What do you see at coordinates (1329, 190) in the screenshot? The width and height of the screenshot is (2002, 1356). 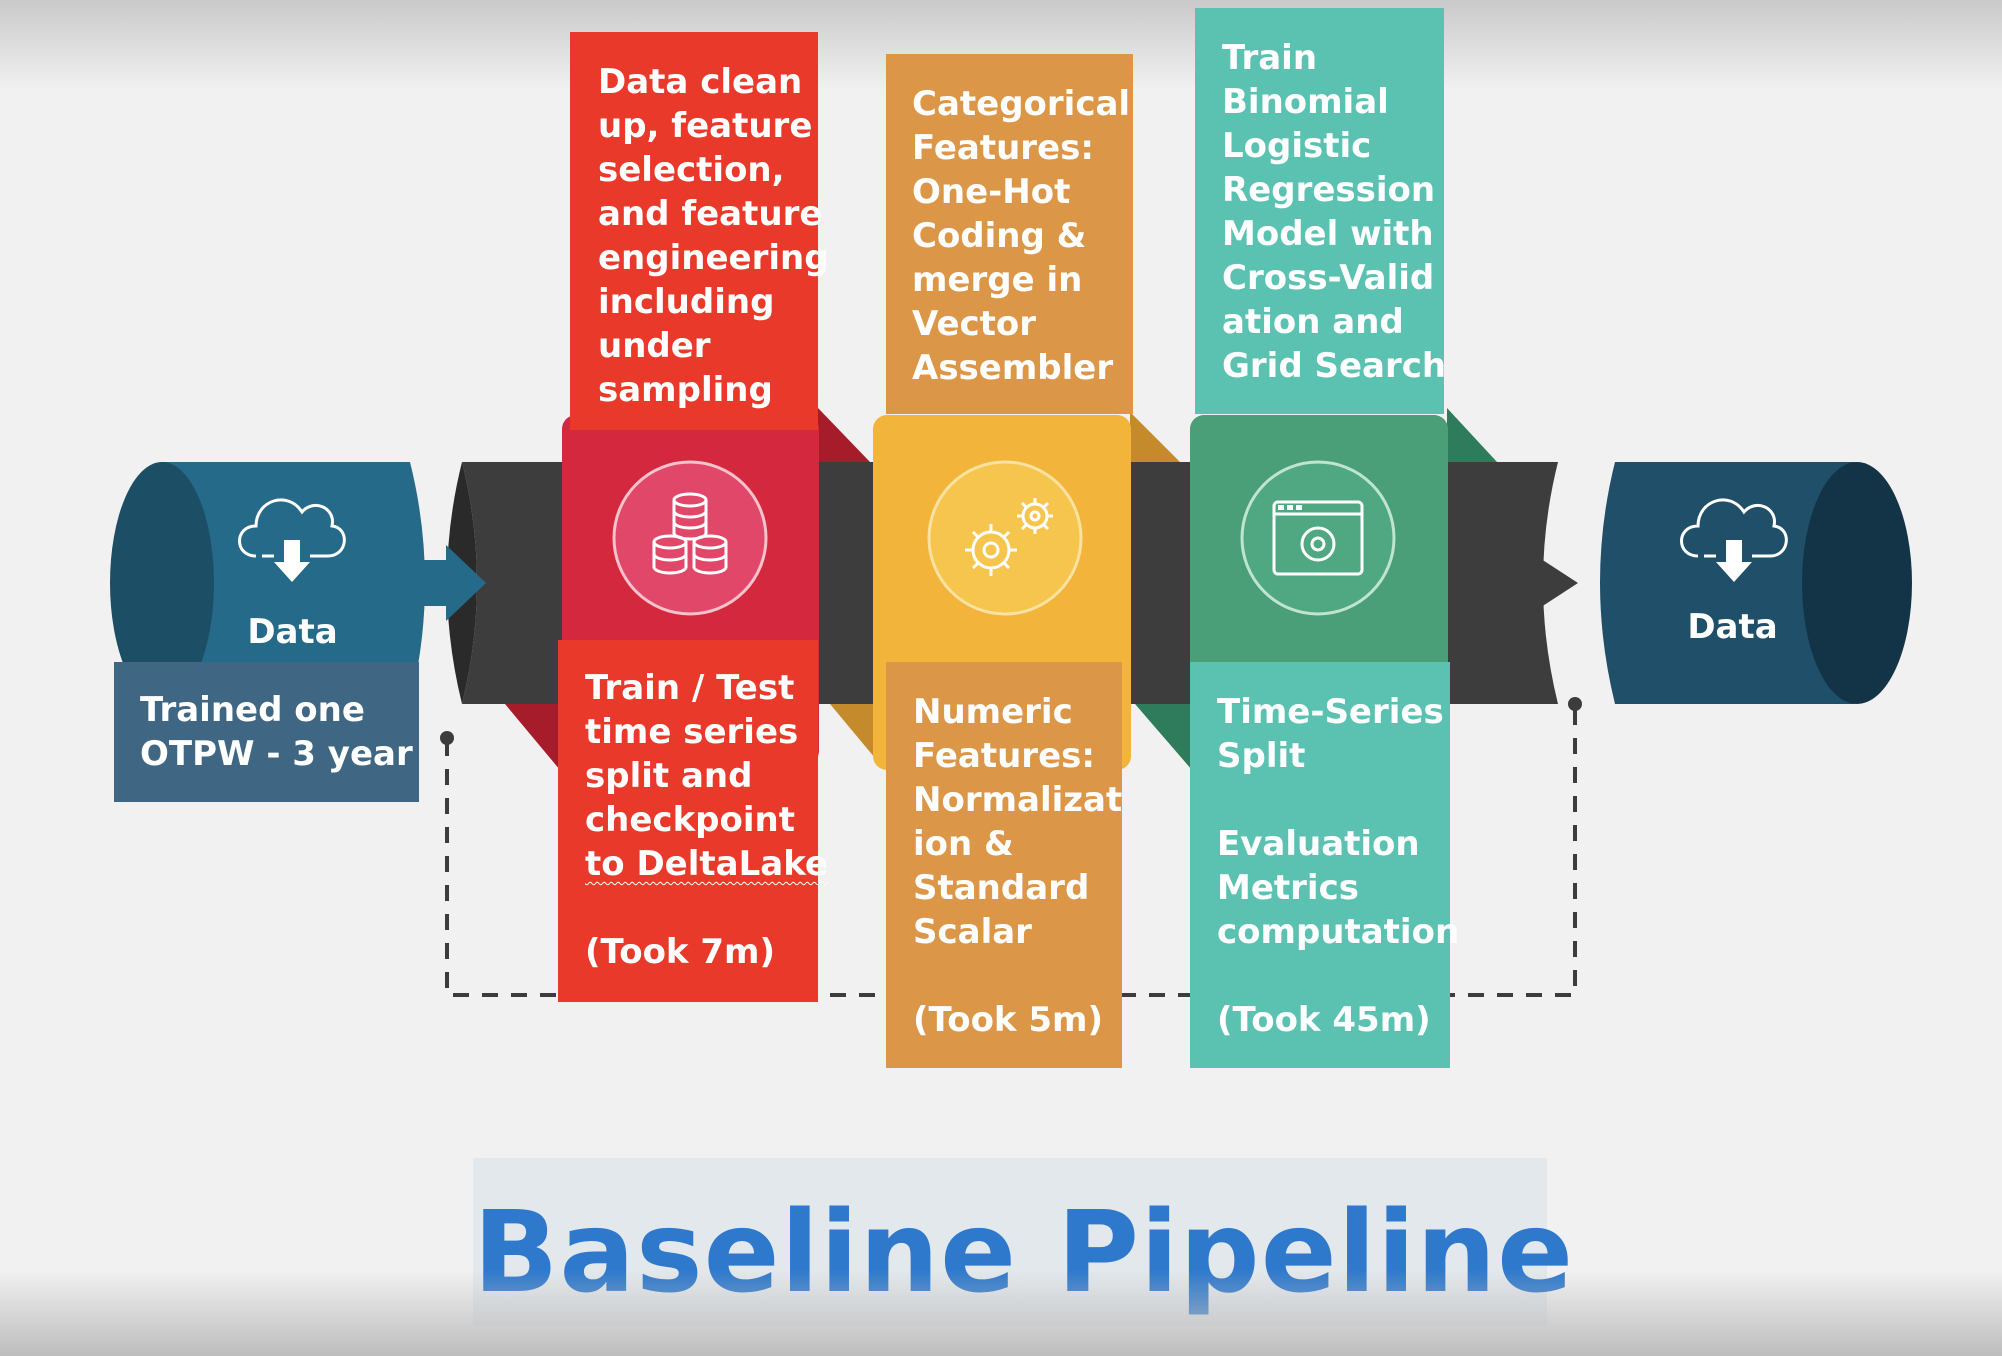 I see `stage-3-top-line: Regression` at bounding box center [1329, 190].